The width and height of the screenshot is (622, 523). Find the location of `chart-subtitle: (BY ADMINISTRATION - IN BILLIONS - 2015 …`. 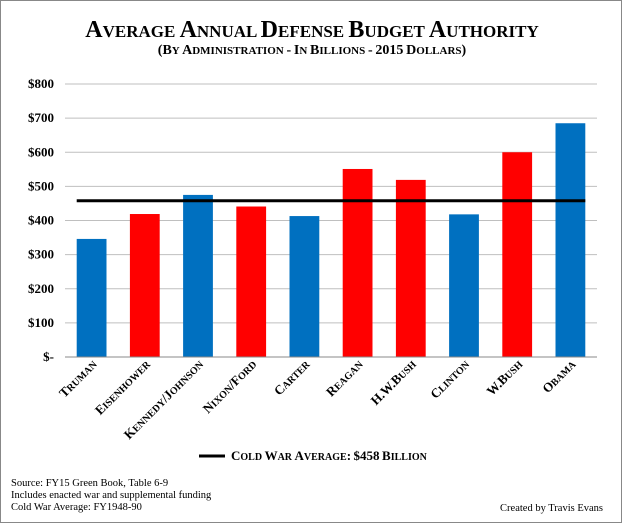

chart-subtitle: (BY ADMINISTRATION - IN BILLIONS - 2015 … is located at coordinates (312, 50).